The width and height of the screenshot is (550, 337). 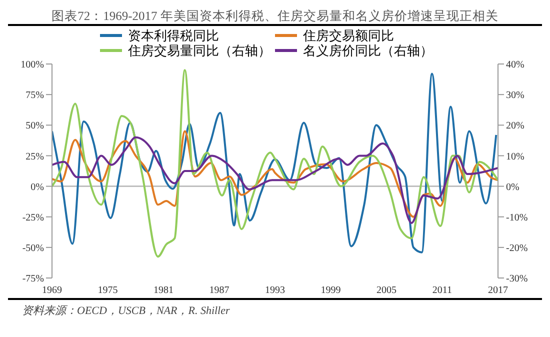 I want to click on y-tick-label: -50%, so click(x=33, y=248).